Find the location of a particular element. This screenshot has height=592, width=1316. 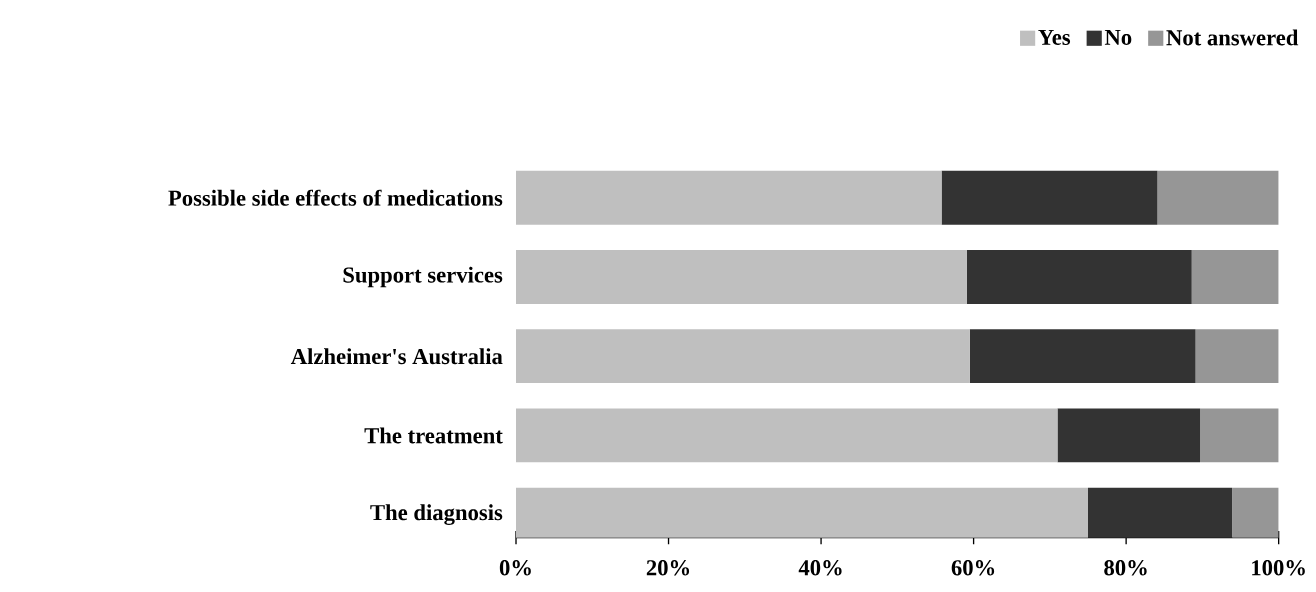

legend-label: Not answered is located at coordinates (1232, 37).